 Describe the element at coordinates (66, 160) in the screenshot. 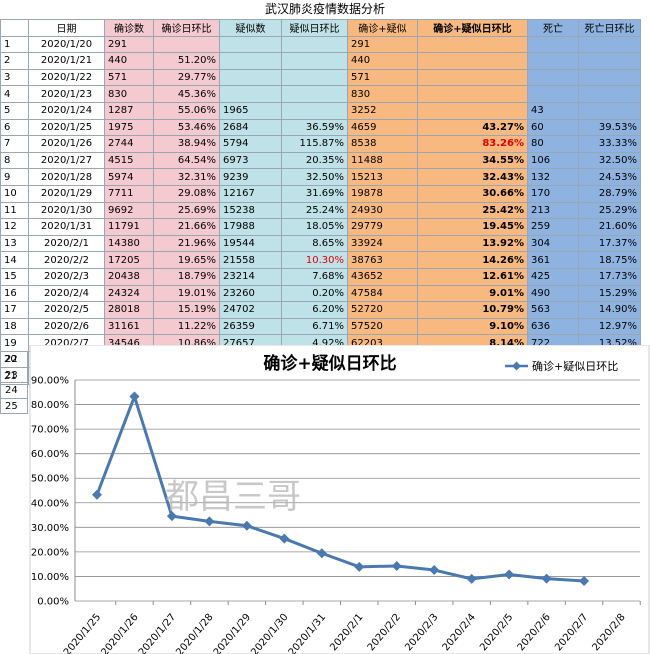

I see `cell-date: 2020/1/27` at that location.